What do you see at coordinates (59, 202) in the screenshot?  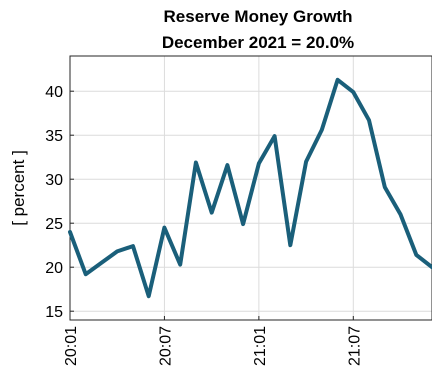 I see `y-axis: 15 20 25 30 35 40` at bounding box center [59, 202].